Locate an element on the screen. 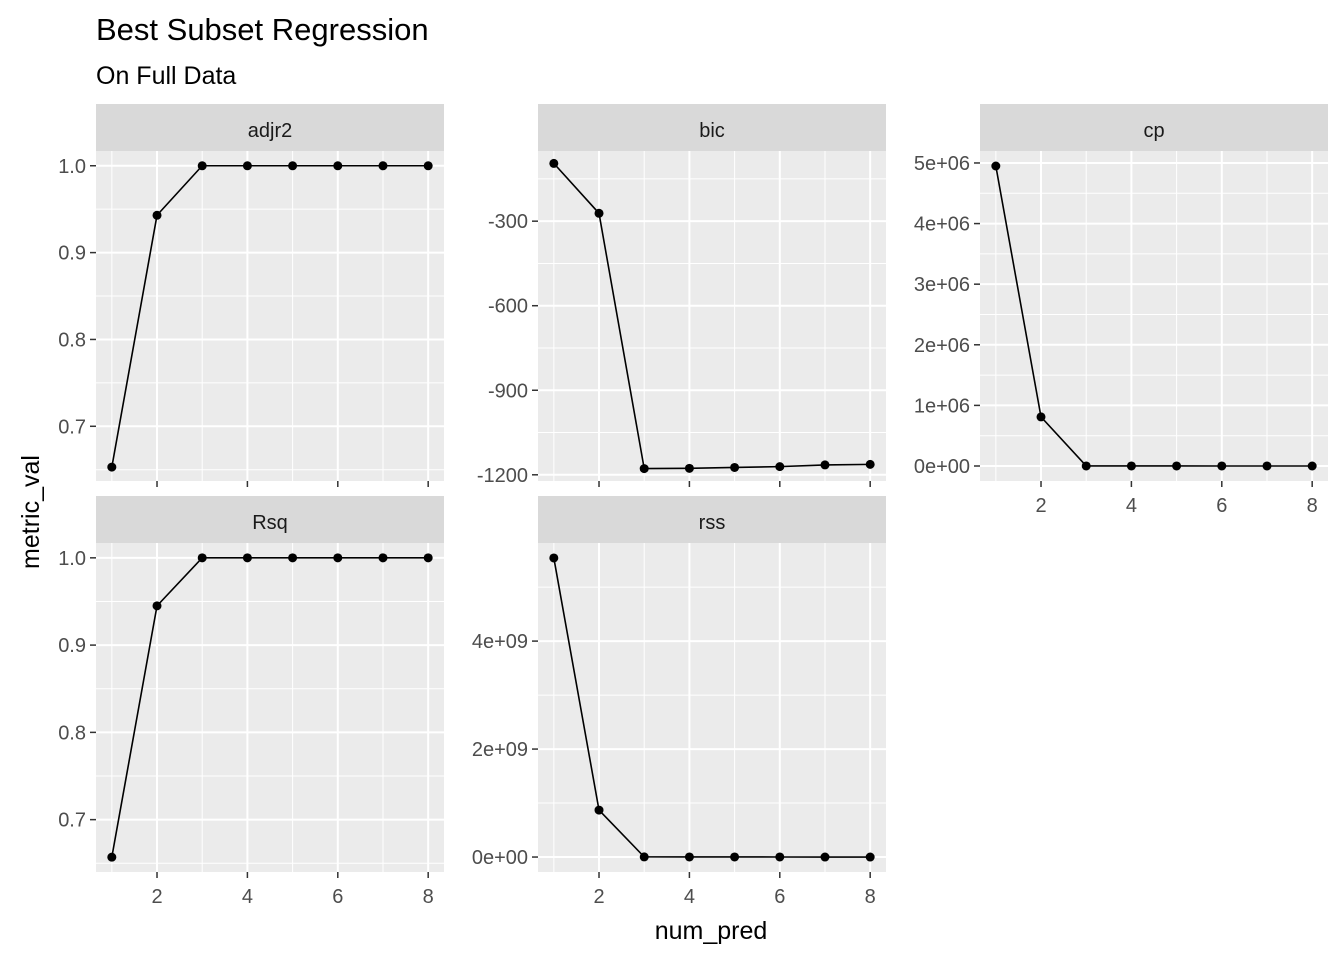 The height and width of the screenshot is (960, 1344). facet-rss-y-tick-label: 0e+00 is located at coordinates (500, 858).